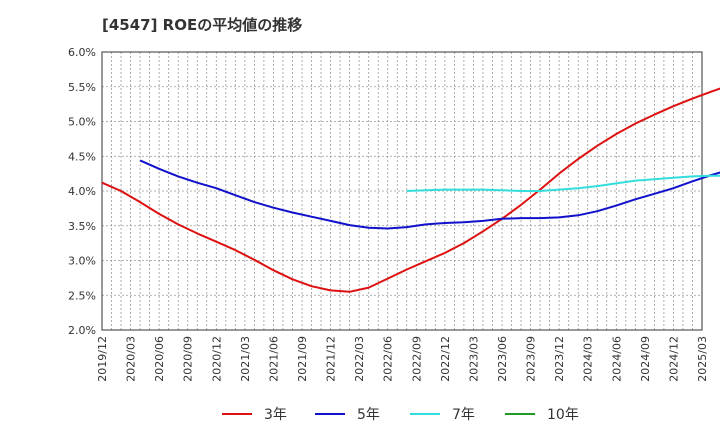  What do you see at coordinates (275, 415) in the screenshot?
I see `legend-label: 3年` at bounding box center [275, 415].